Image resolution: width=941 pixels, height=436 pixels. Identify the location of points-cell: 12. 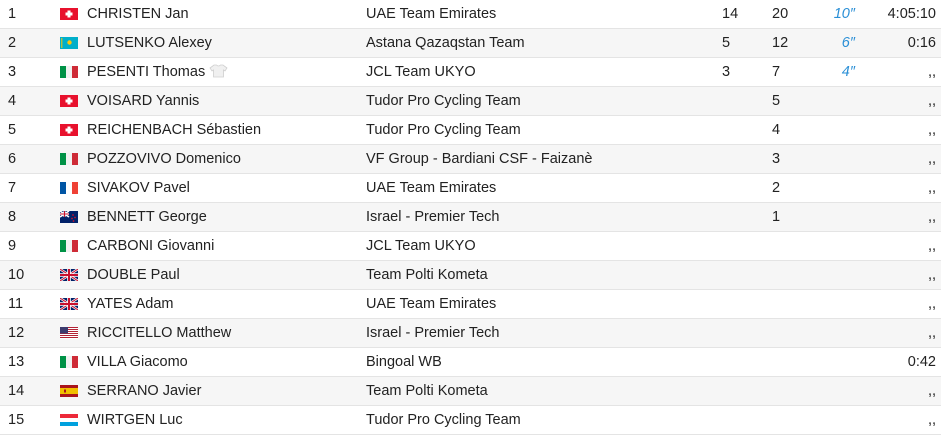
(780, 43).